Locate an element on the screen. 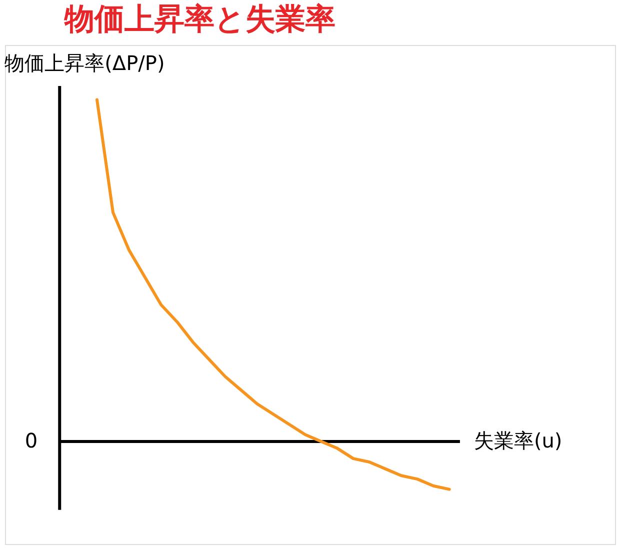  text: 0 is located at coordinates (31, 440).